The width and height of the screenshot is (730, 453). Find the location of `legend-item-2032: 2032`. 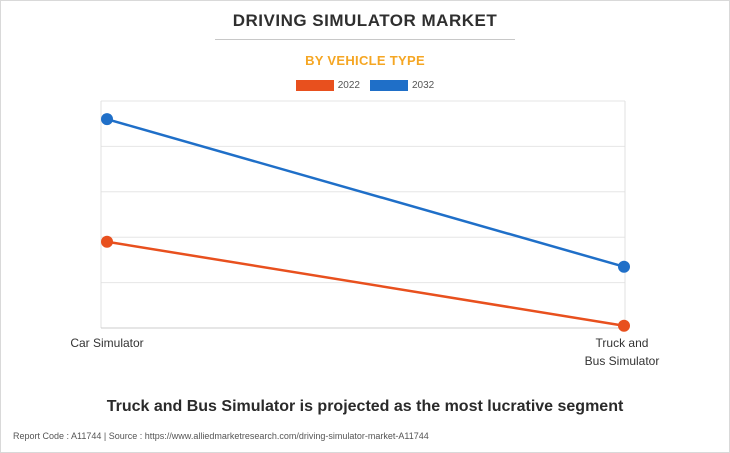

legend-item-2032: 2032 is located at coordinates (402, 85).